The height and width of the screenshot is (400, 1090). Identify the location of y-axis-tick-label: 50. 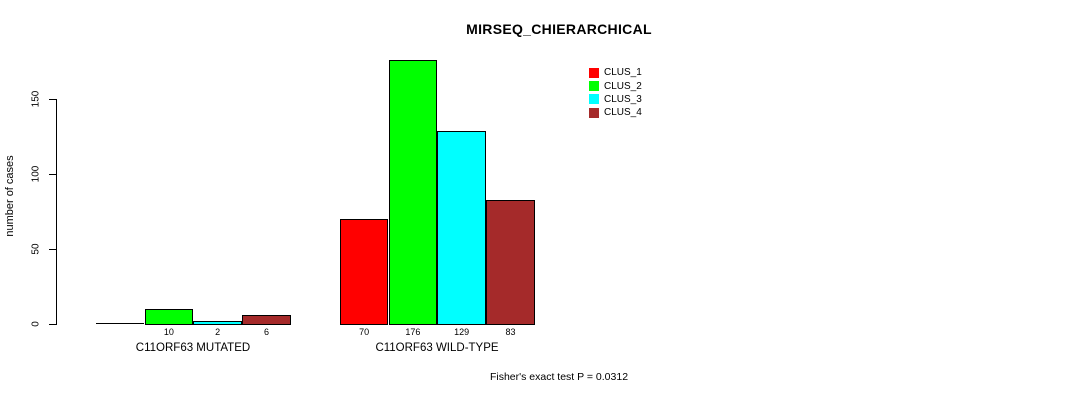
(36, 249).